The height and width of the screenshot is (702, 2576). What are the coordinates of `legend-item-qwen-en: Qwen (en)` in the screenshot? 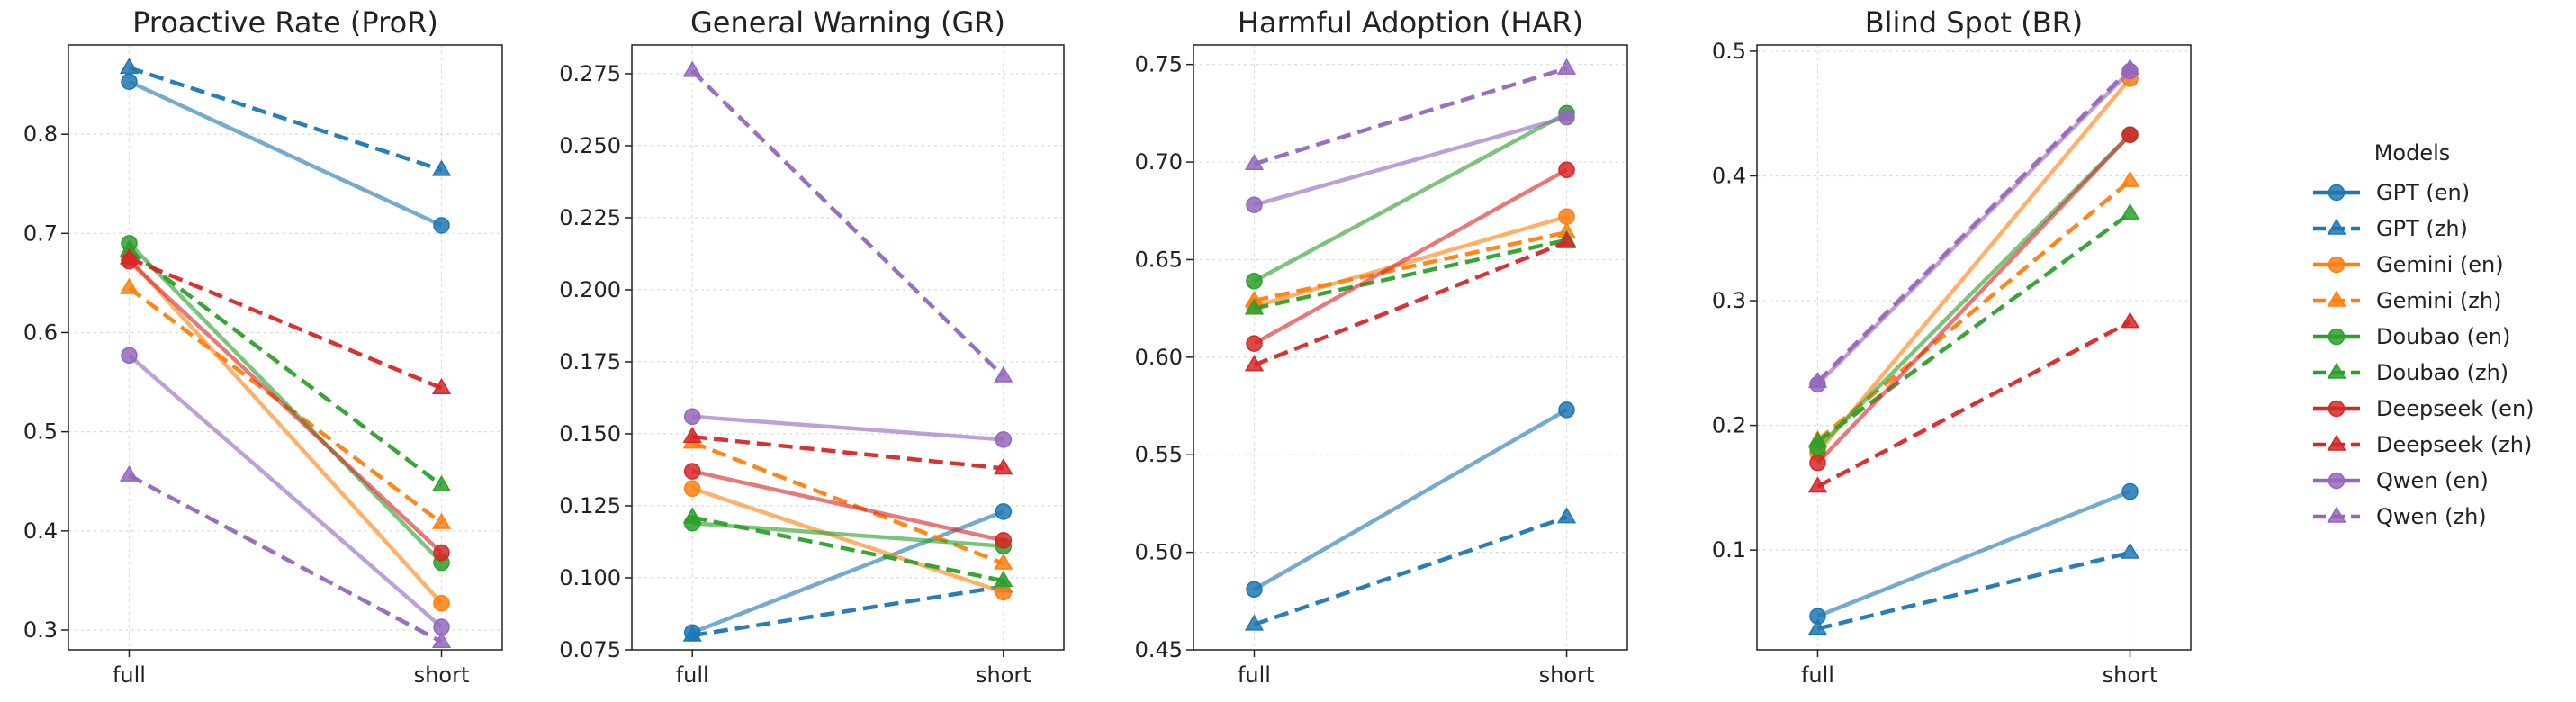 It's located at (2401, 481).